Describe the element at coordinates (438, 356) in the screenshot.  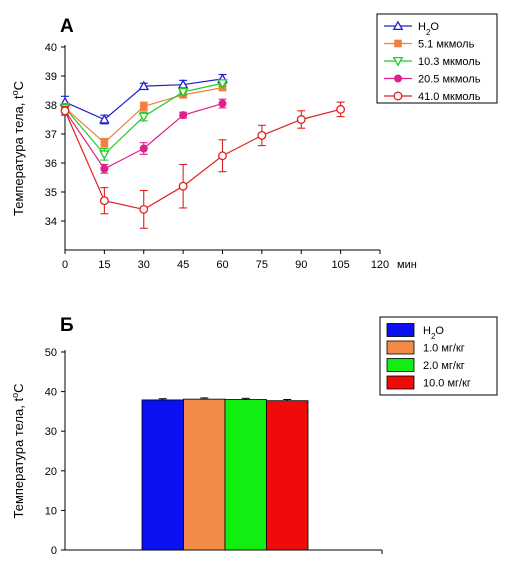
I see `panel-b-legend: H2O 1.0 мг/кг 2.0 мг/кг 10.0 мг/кг` at that location.